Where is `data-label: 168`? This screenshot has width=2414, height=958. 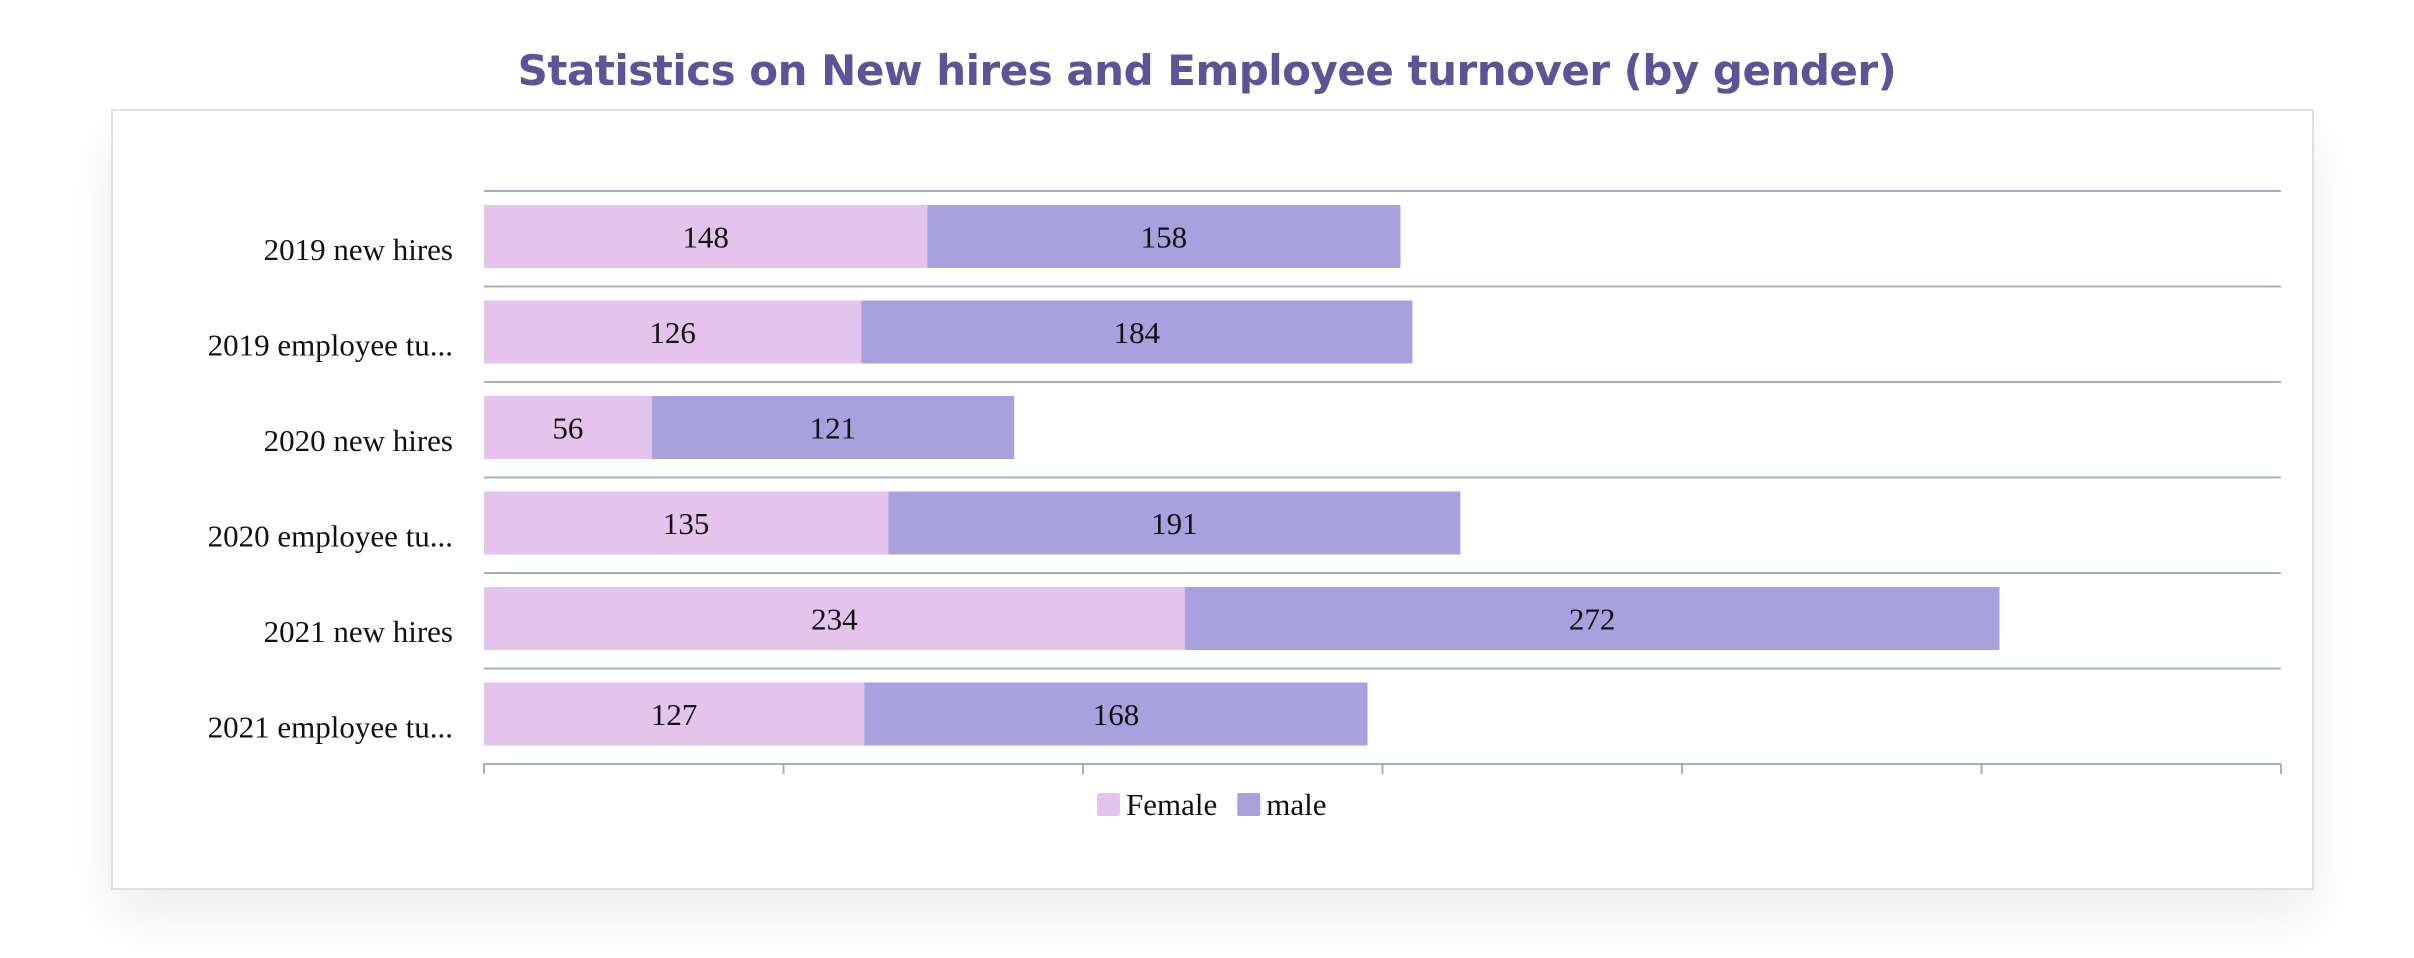 data-label: 168 is located at coordinates (1116, 714).